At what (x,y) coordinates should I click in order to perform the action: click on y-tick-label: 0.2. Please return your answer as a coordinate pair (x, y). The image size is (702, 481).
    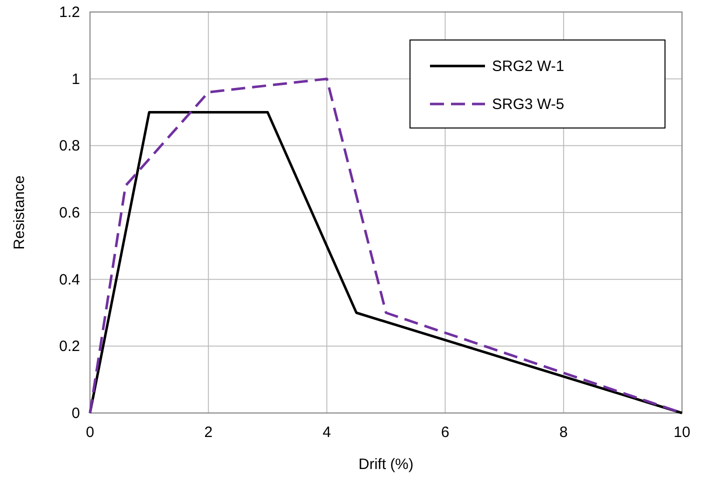
    Looking at the image, I should click on (69, 347).